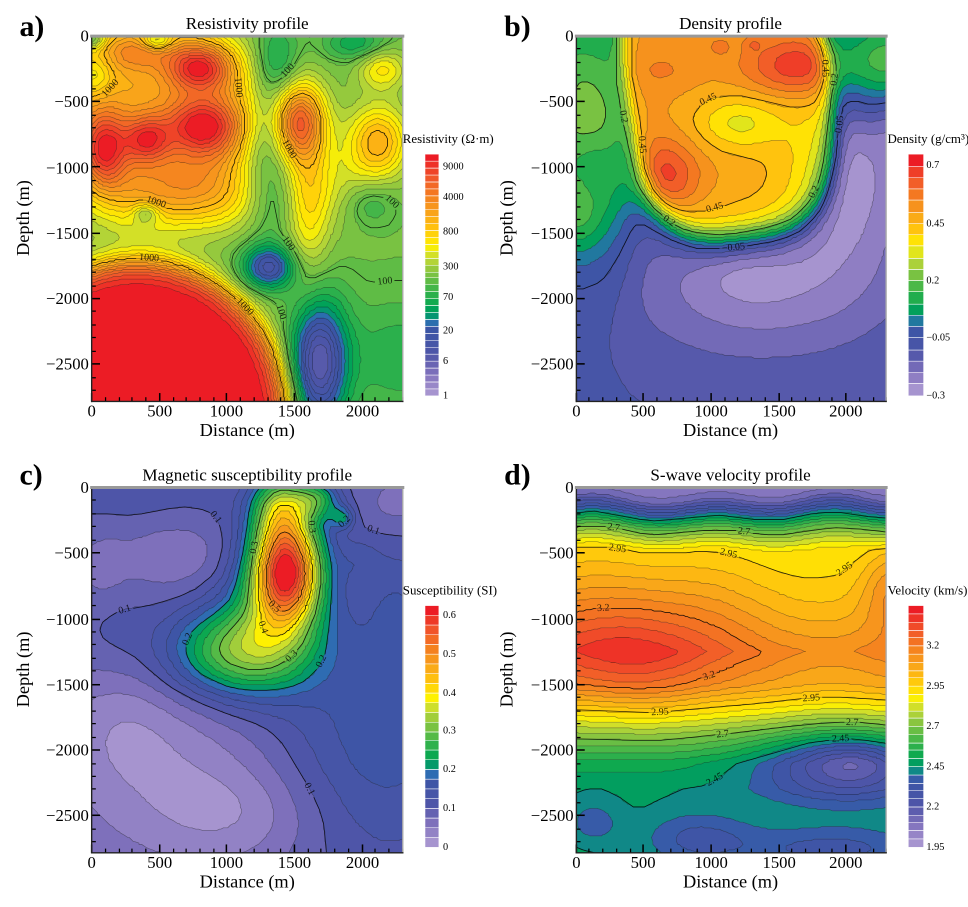  I want to click on svg-text: 9000, so click(453, 166).